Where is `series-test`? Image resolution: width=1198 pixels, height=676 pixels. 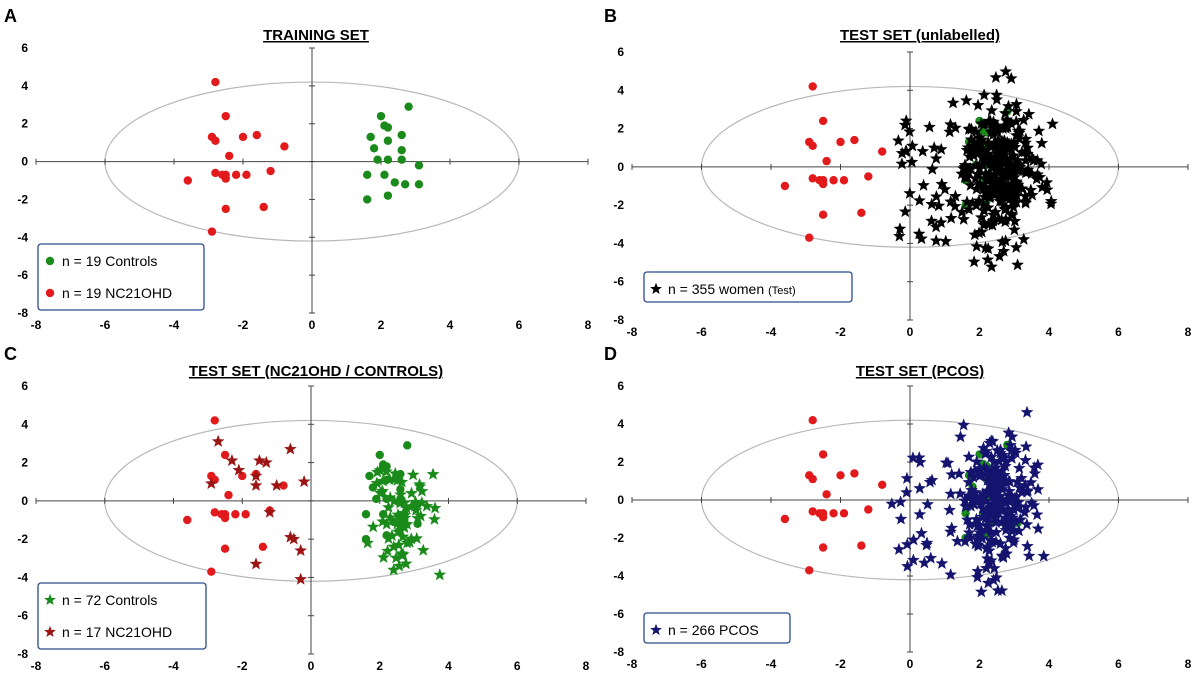
series-test is located at coordinates (975, 168).